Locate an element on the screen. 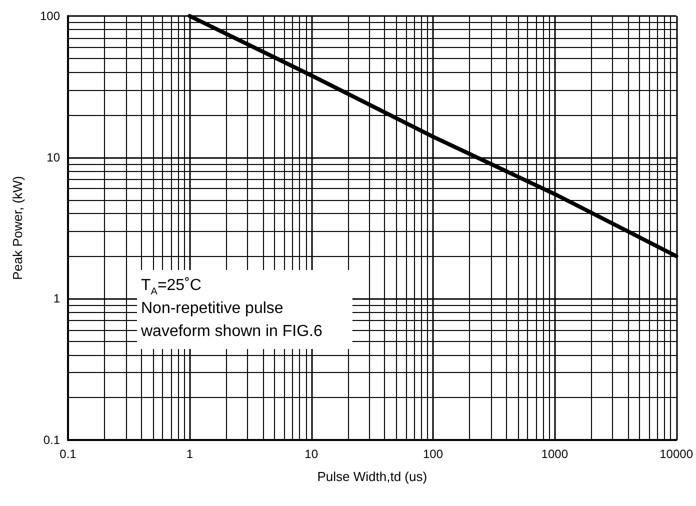 Image resolution: width=696 pixels, height=506 pixels. y-axis-title: Peak Power, (kW) is located at coordinates (17, 228).